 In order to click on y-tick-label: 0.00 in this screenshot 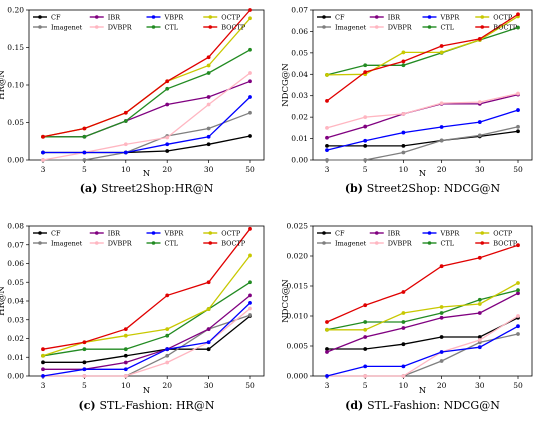, I will do `click(15, 376)`.